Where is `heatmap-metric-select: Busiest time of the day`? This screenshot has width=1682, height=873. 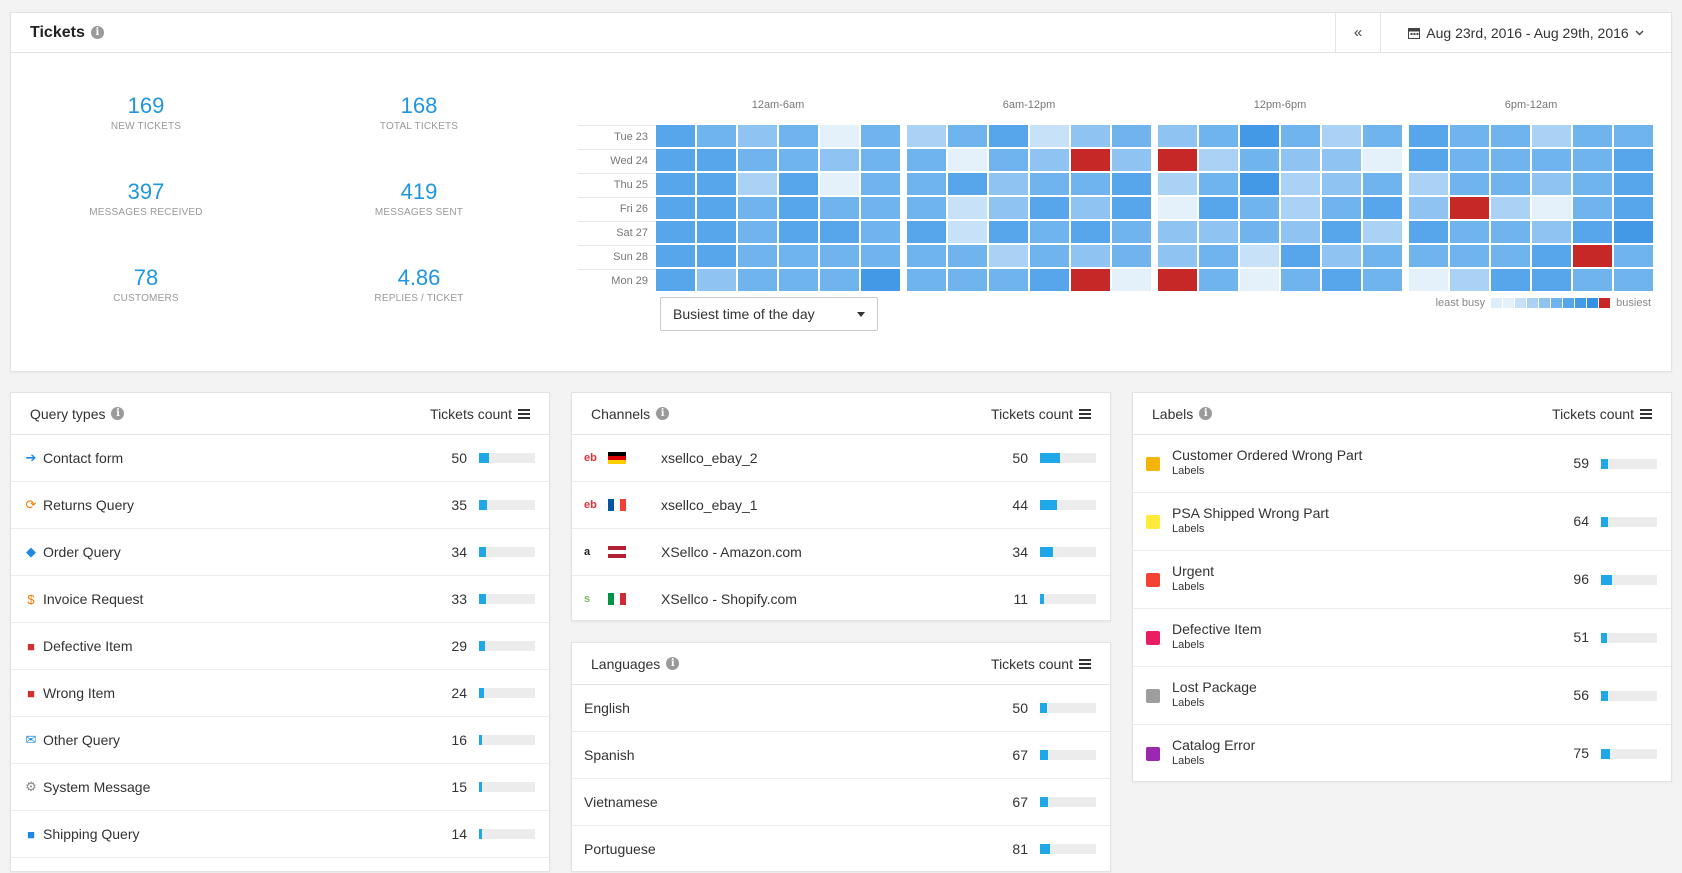 heatmap-metric-select: Busiest time of the day is located at coordinates (769, 314).